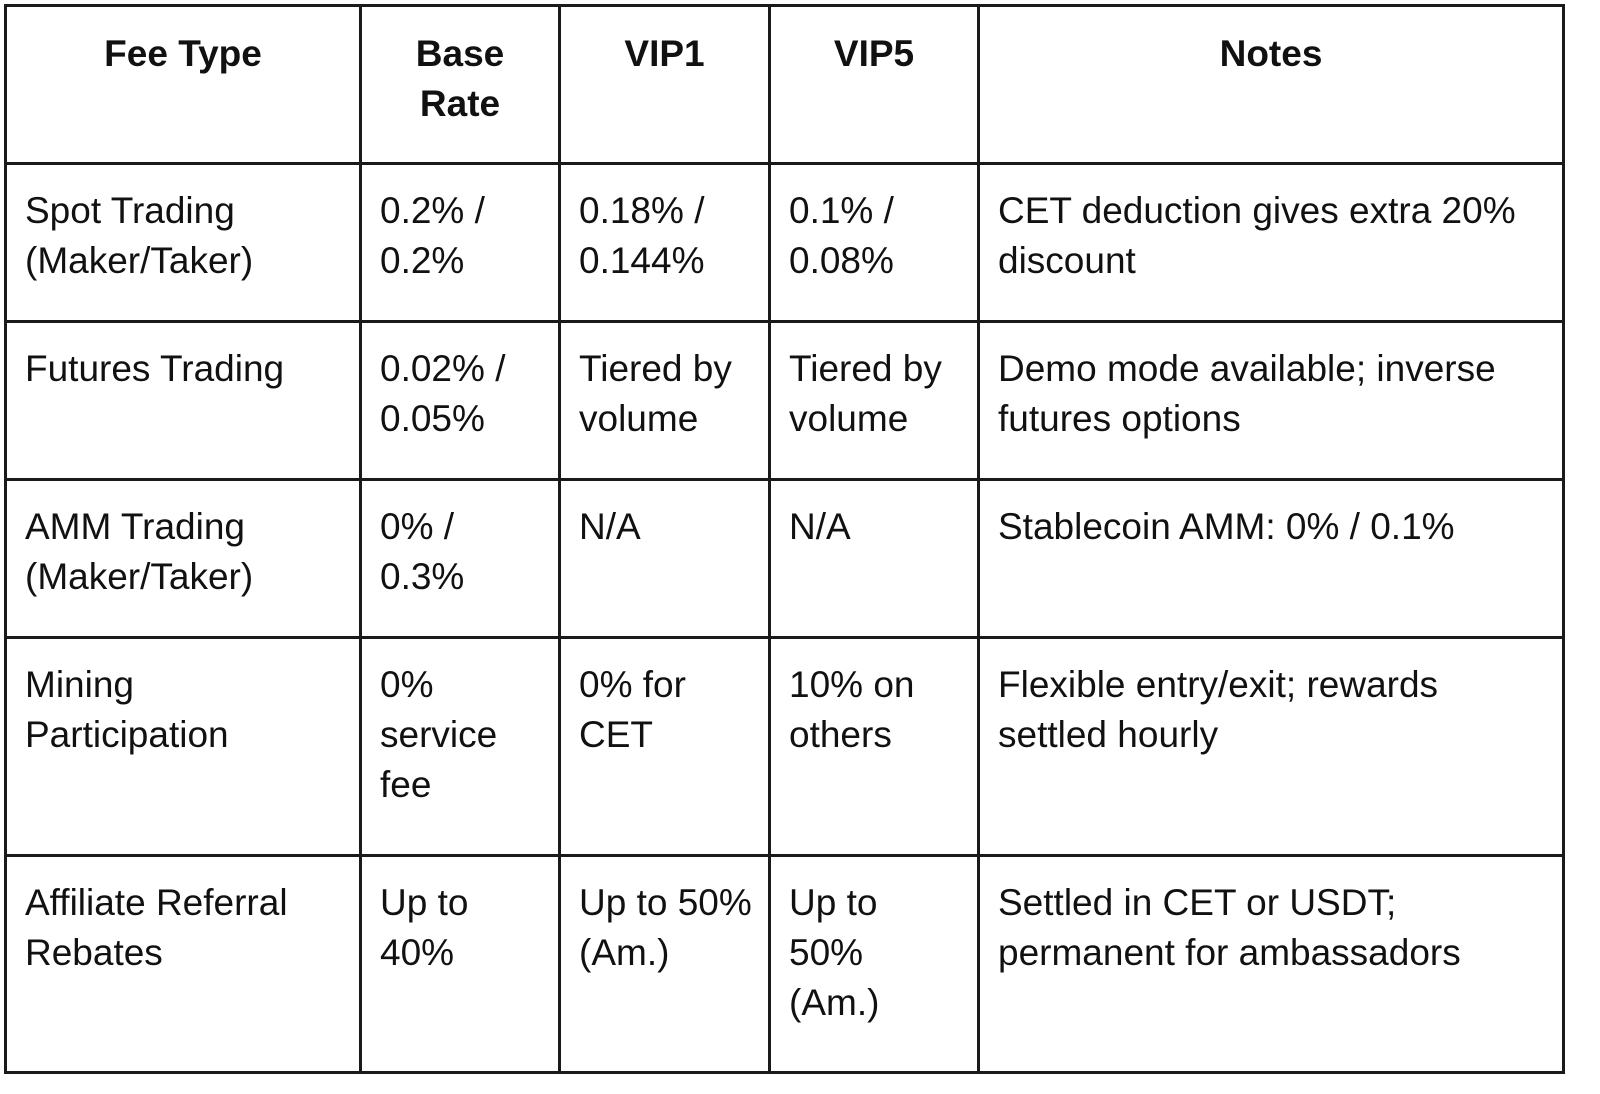 This screenshot has height=1094, width=1600. I want to click on cell-base-rate: 0% / 0.3%, so click(460, 558).